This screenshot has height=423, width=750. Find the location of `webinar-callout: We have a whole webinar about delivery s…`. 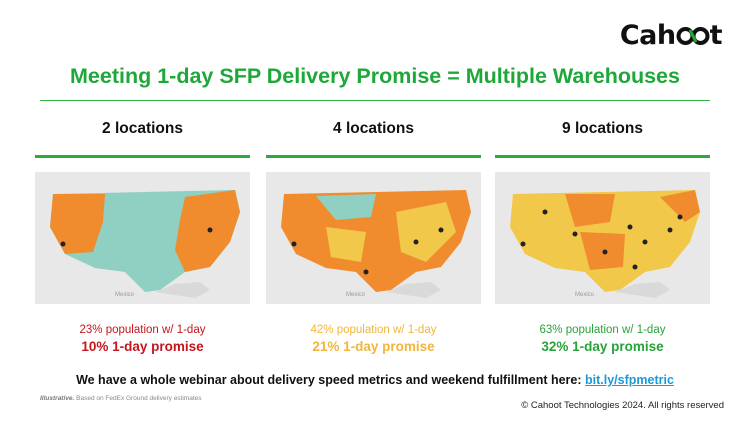

webinar-callout: We have a whole webinar about delivery s… is located at coordinates (375, 380).